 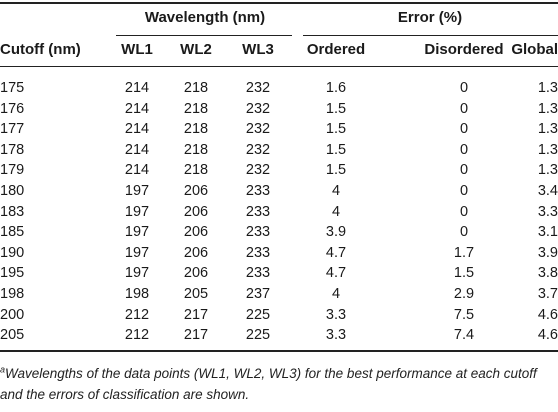 What do you see at coordinates (12, 170) in the screenshot?
I see `cell-cutoff: 179` at bounding box center [12, 170].